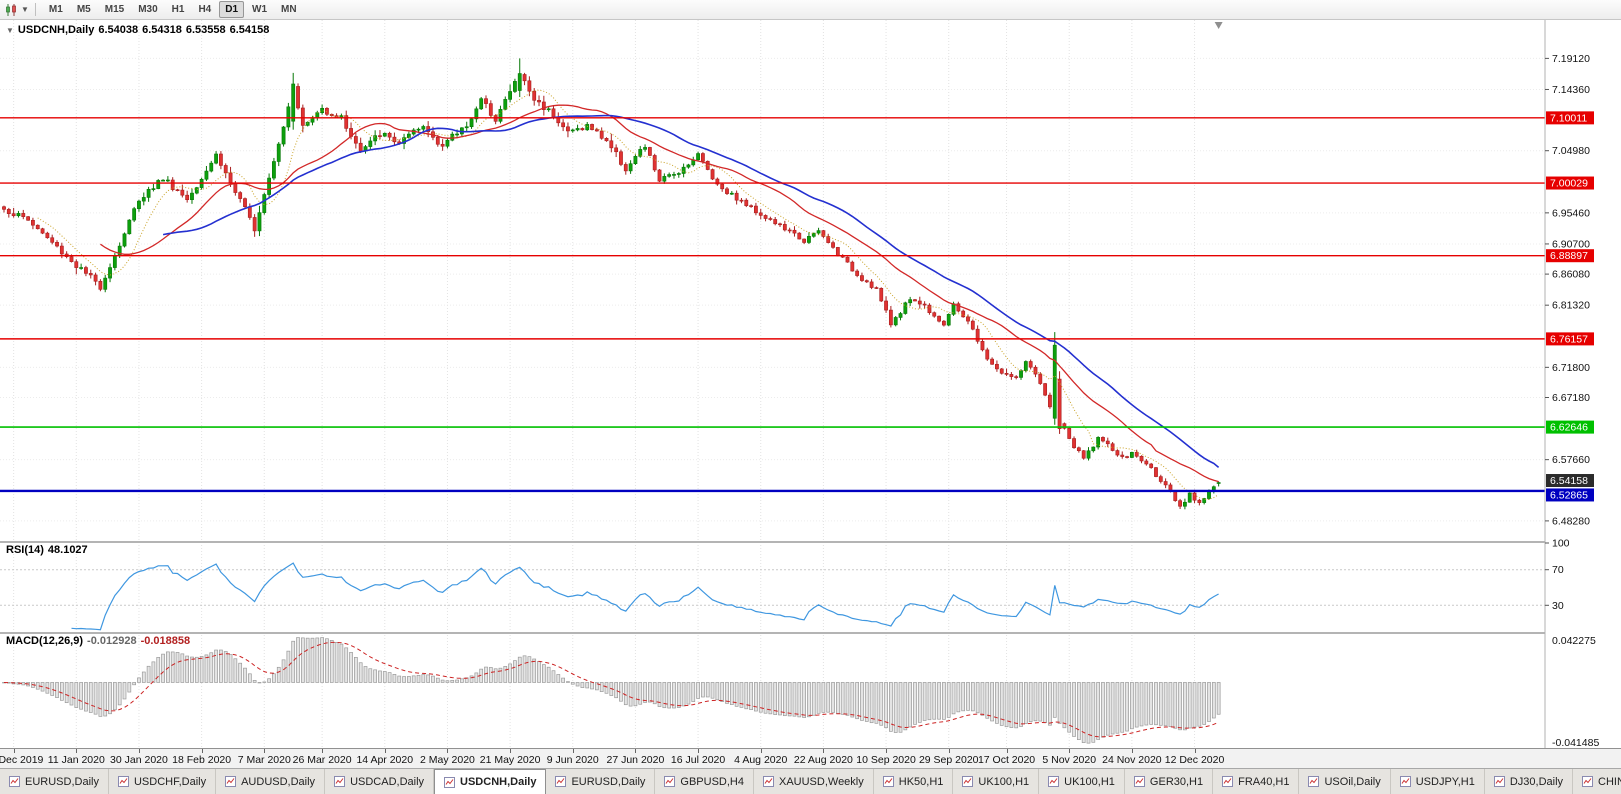  What do you see at coordinates (148, 9) in the screenshot?
I see `timeframe-button-m30: M30` at bounding box center [148, 9].